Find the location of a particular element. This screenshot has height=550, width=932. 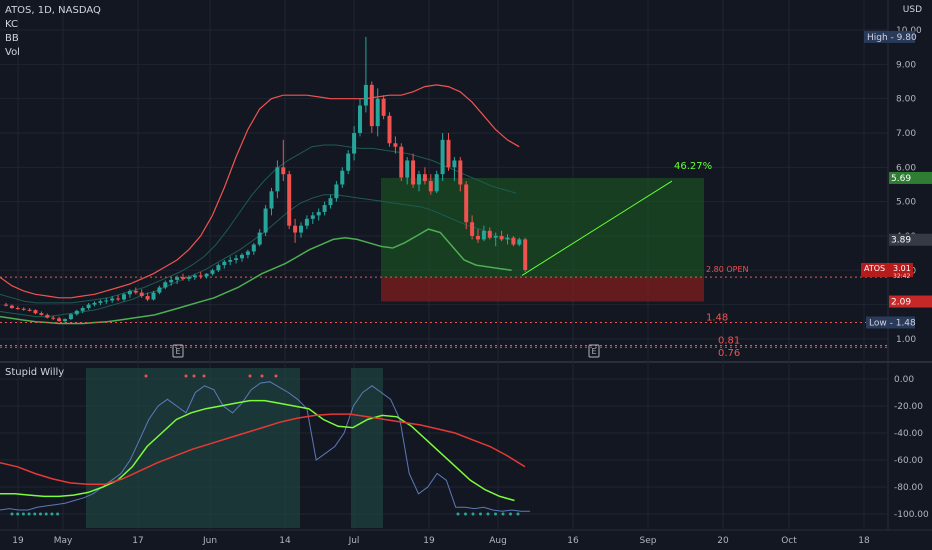

willy-tick-label: -100.00 is located at coordinates (911, 515).